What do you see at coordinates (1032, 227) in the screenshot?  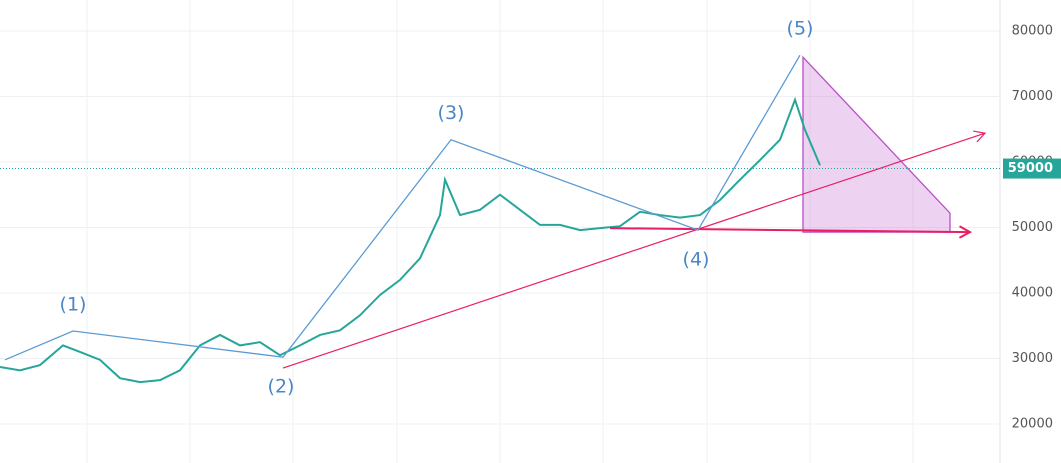 I see `y-tick-label: 50000` at bounding box center [1032, 227].